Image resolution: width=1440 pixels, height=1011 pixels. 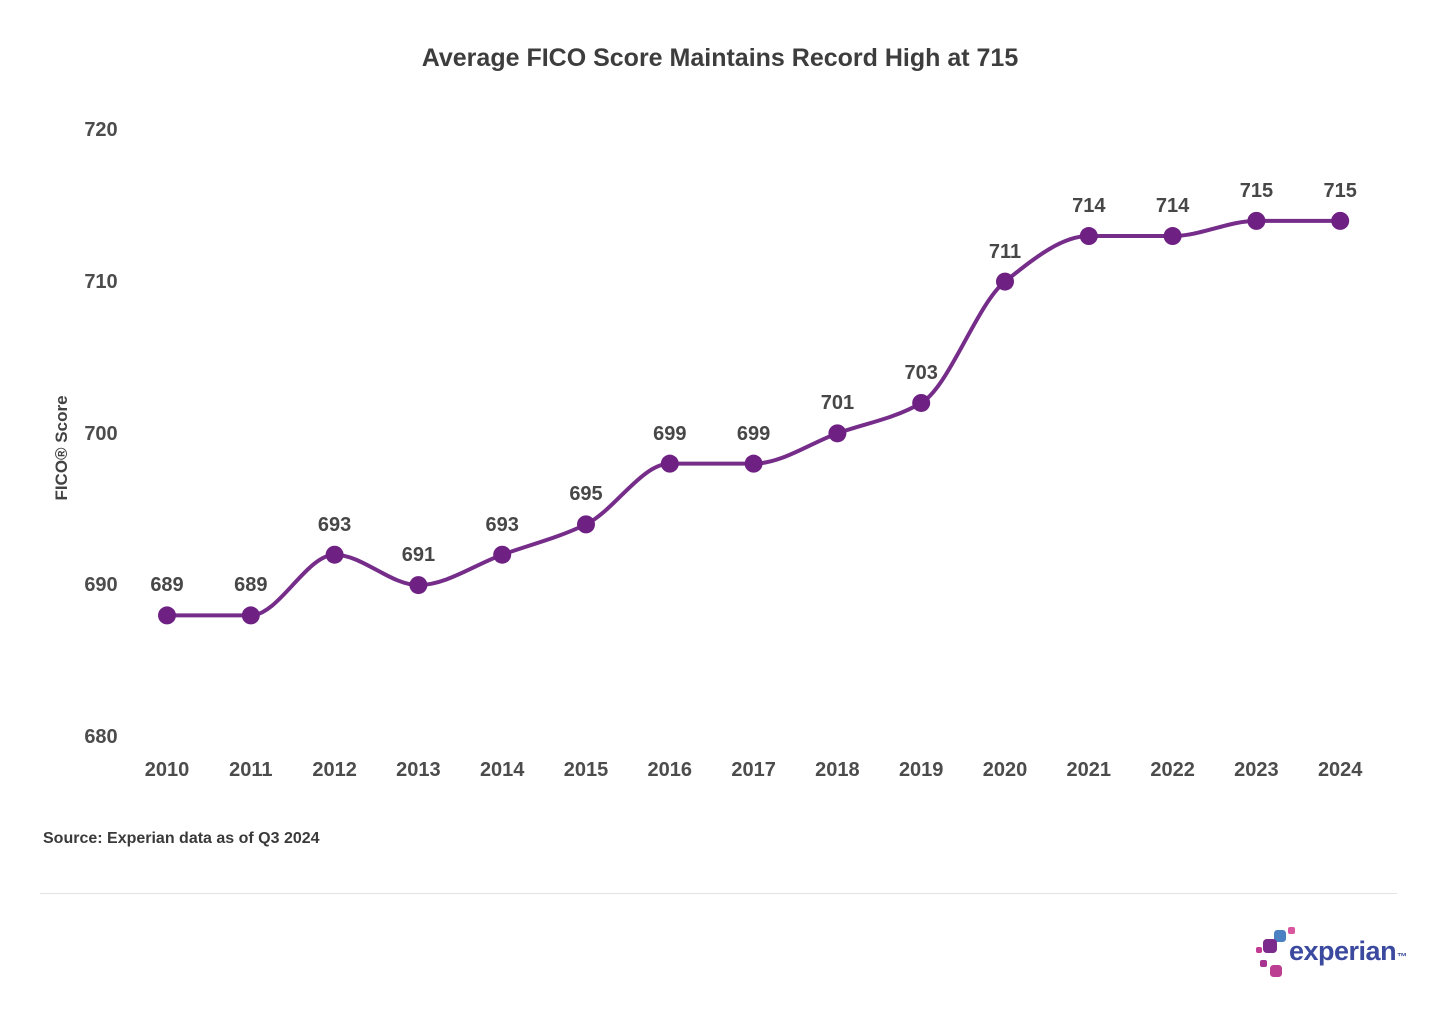 What do you see at coordinates (1005, 770) in the screenshot?
I see `x-tick-2020: 2020` at bounding box center [1005, 770].